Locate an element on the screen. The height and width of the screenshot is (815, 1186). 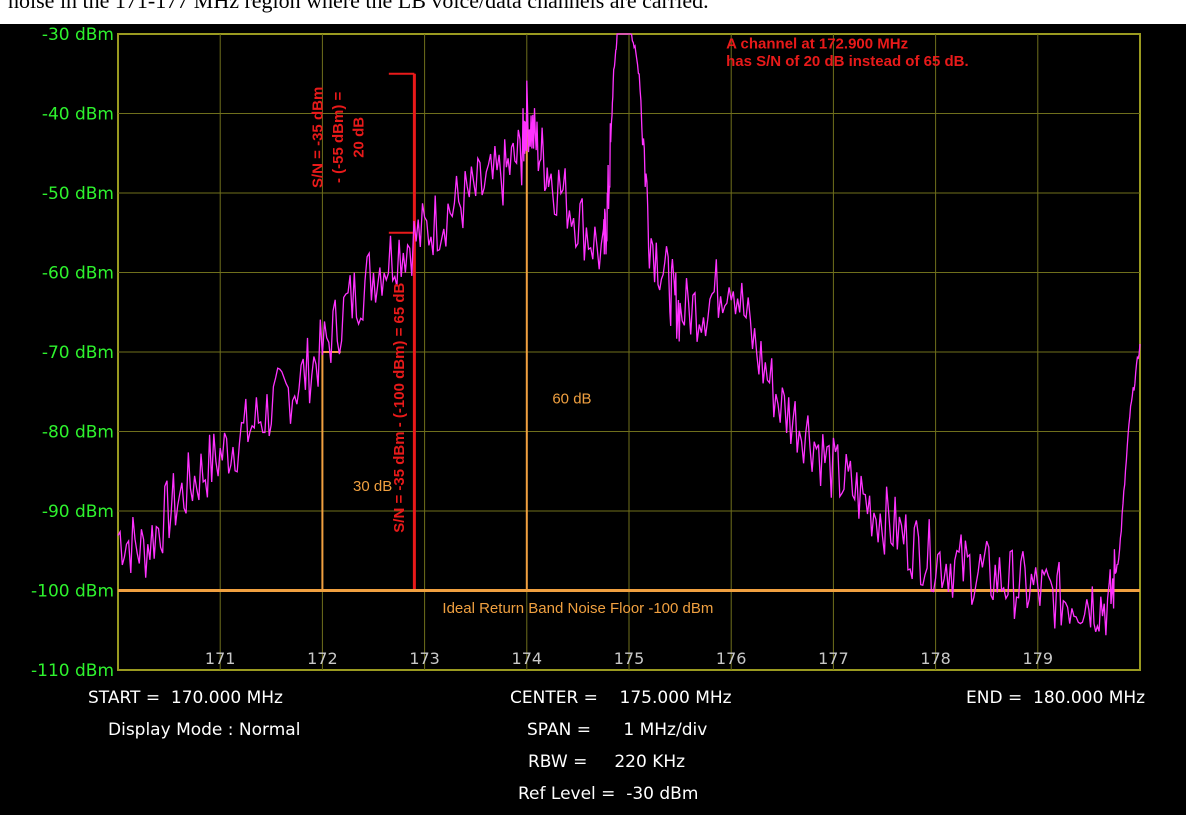
annotation-4: has S/N of 20 dB instead of 65 dB. is located at coordinates (847, 61).